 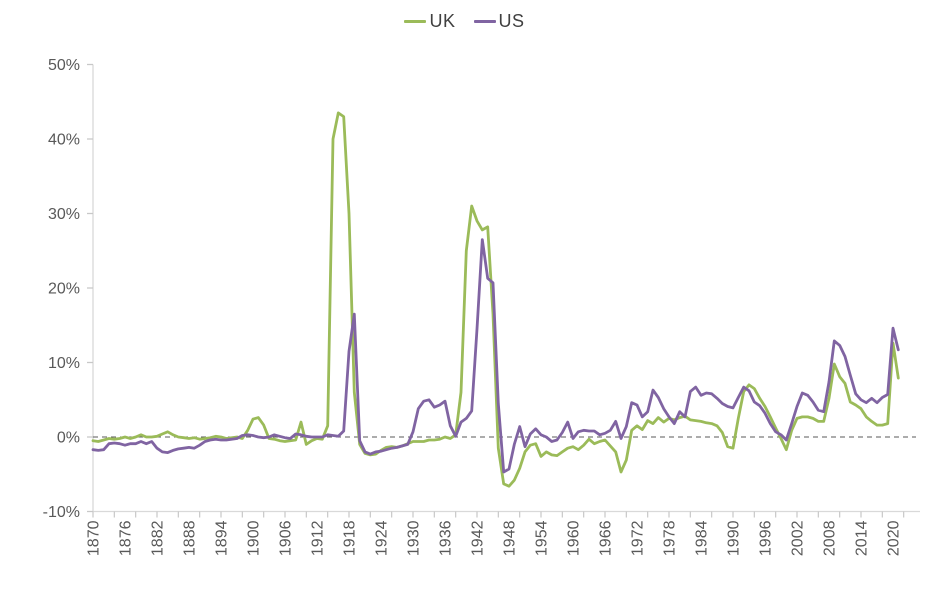 What do you see at coordinates (734, 538) in the screenshot?
I see `x-tick-label: 1990` at bounding box center [734, 538].